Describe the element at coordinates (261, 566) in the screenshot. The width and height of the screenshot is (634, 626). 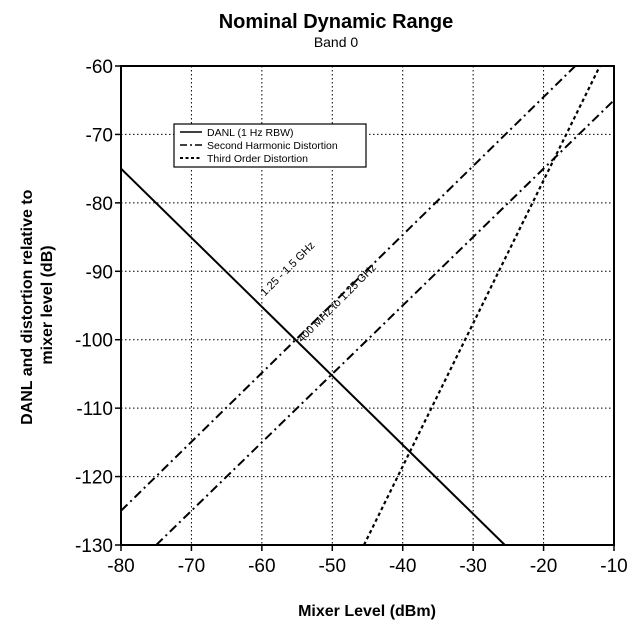
I see `x-tick-label: -60` at that location.